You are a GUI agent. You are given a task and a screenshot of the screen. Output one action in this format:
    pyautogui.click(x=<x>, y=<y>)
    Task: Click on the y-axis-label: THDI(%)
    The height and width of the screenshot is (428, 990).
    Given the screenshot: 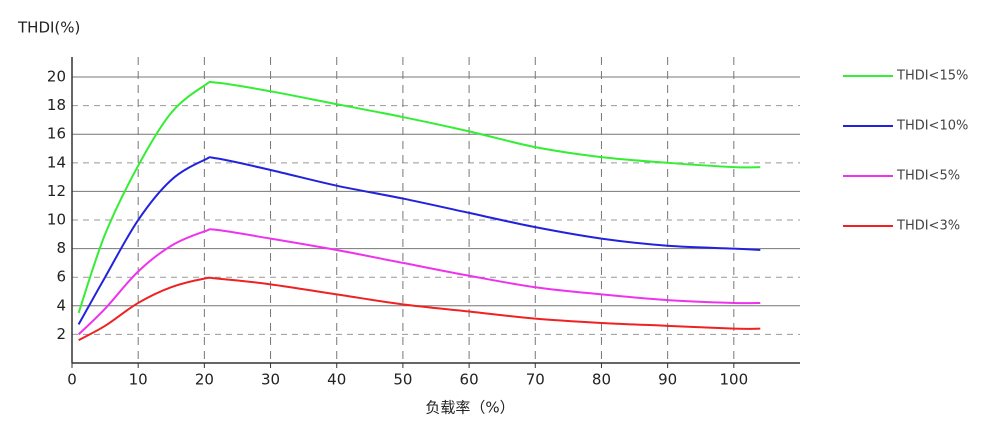 What is the action you would take?
    pyautogui.click(x=48, y=28)
    